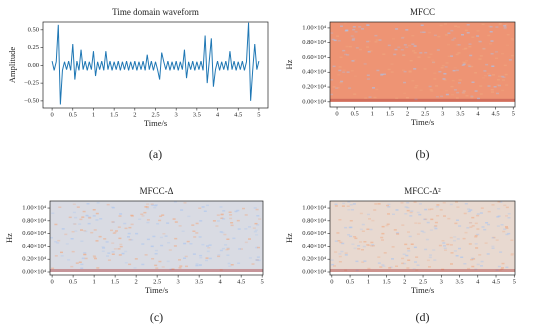 This screenshot has width=550, height=331. Describe the element at coordinates (114, 114) in the screenshot. I see `x-tick-label: 1.5` at that location.